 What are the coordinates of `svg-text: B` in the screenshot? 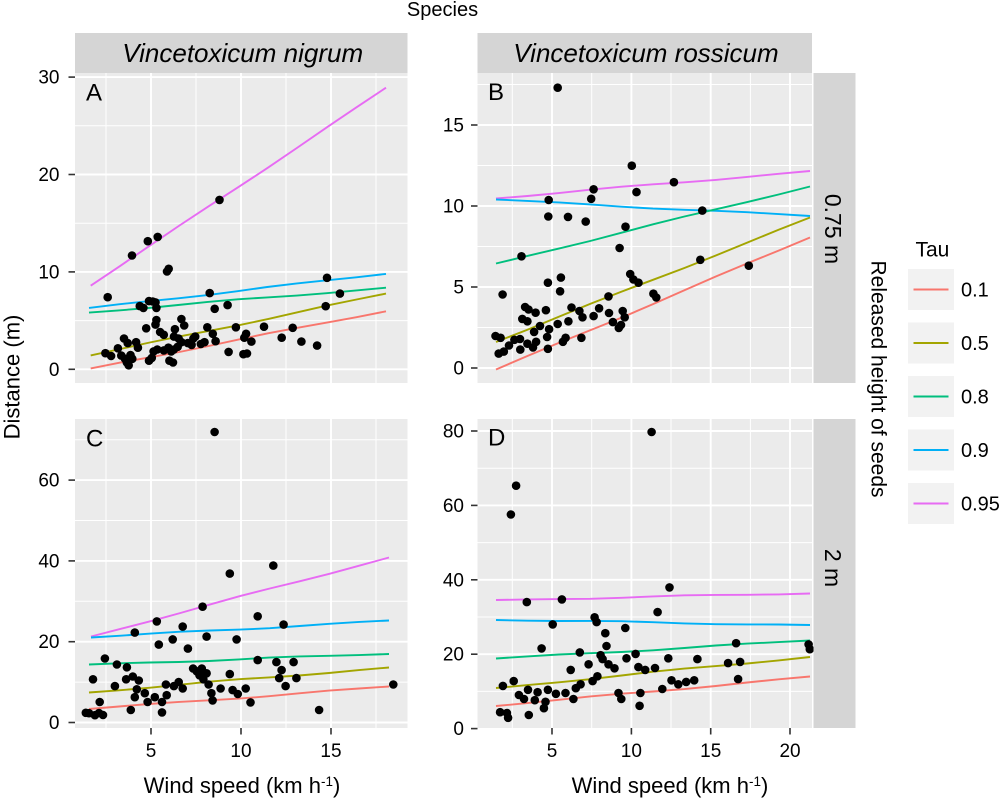 It's located at (496, 92).